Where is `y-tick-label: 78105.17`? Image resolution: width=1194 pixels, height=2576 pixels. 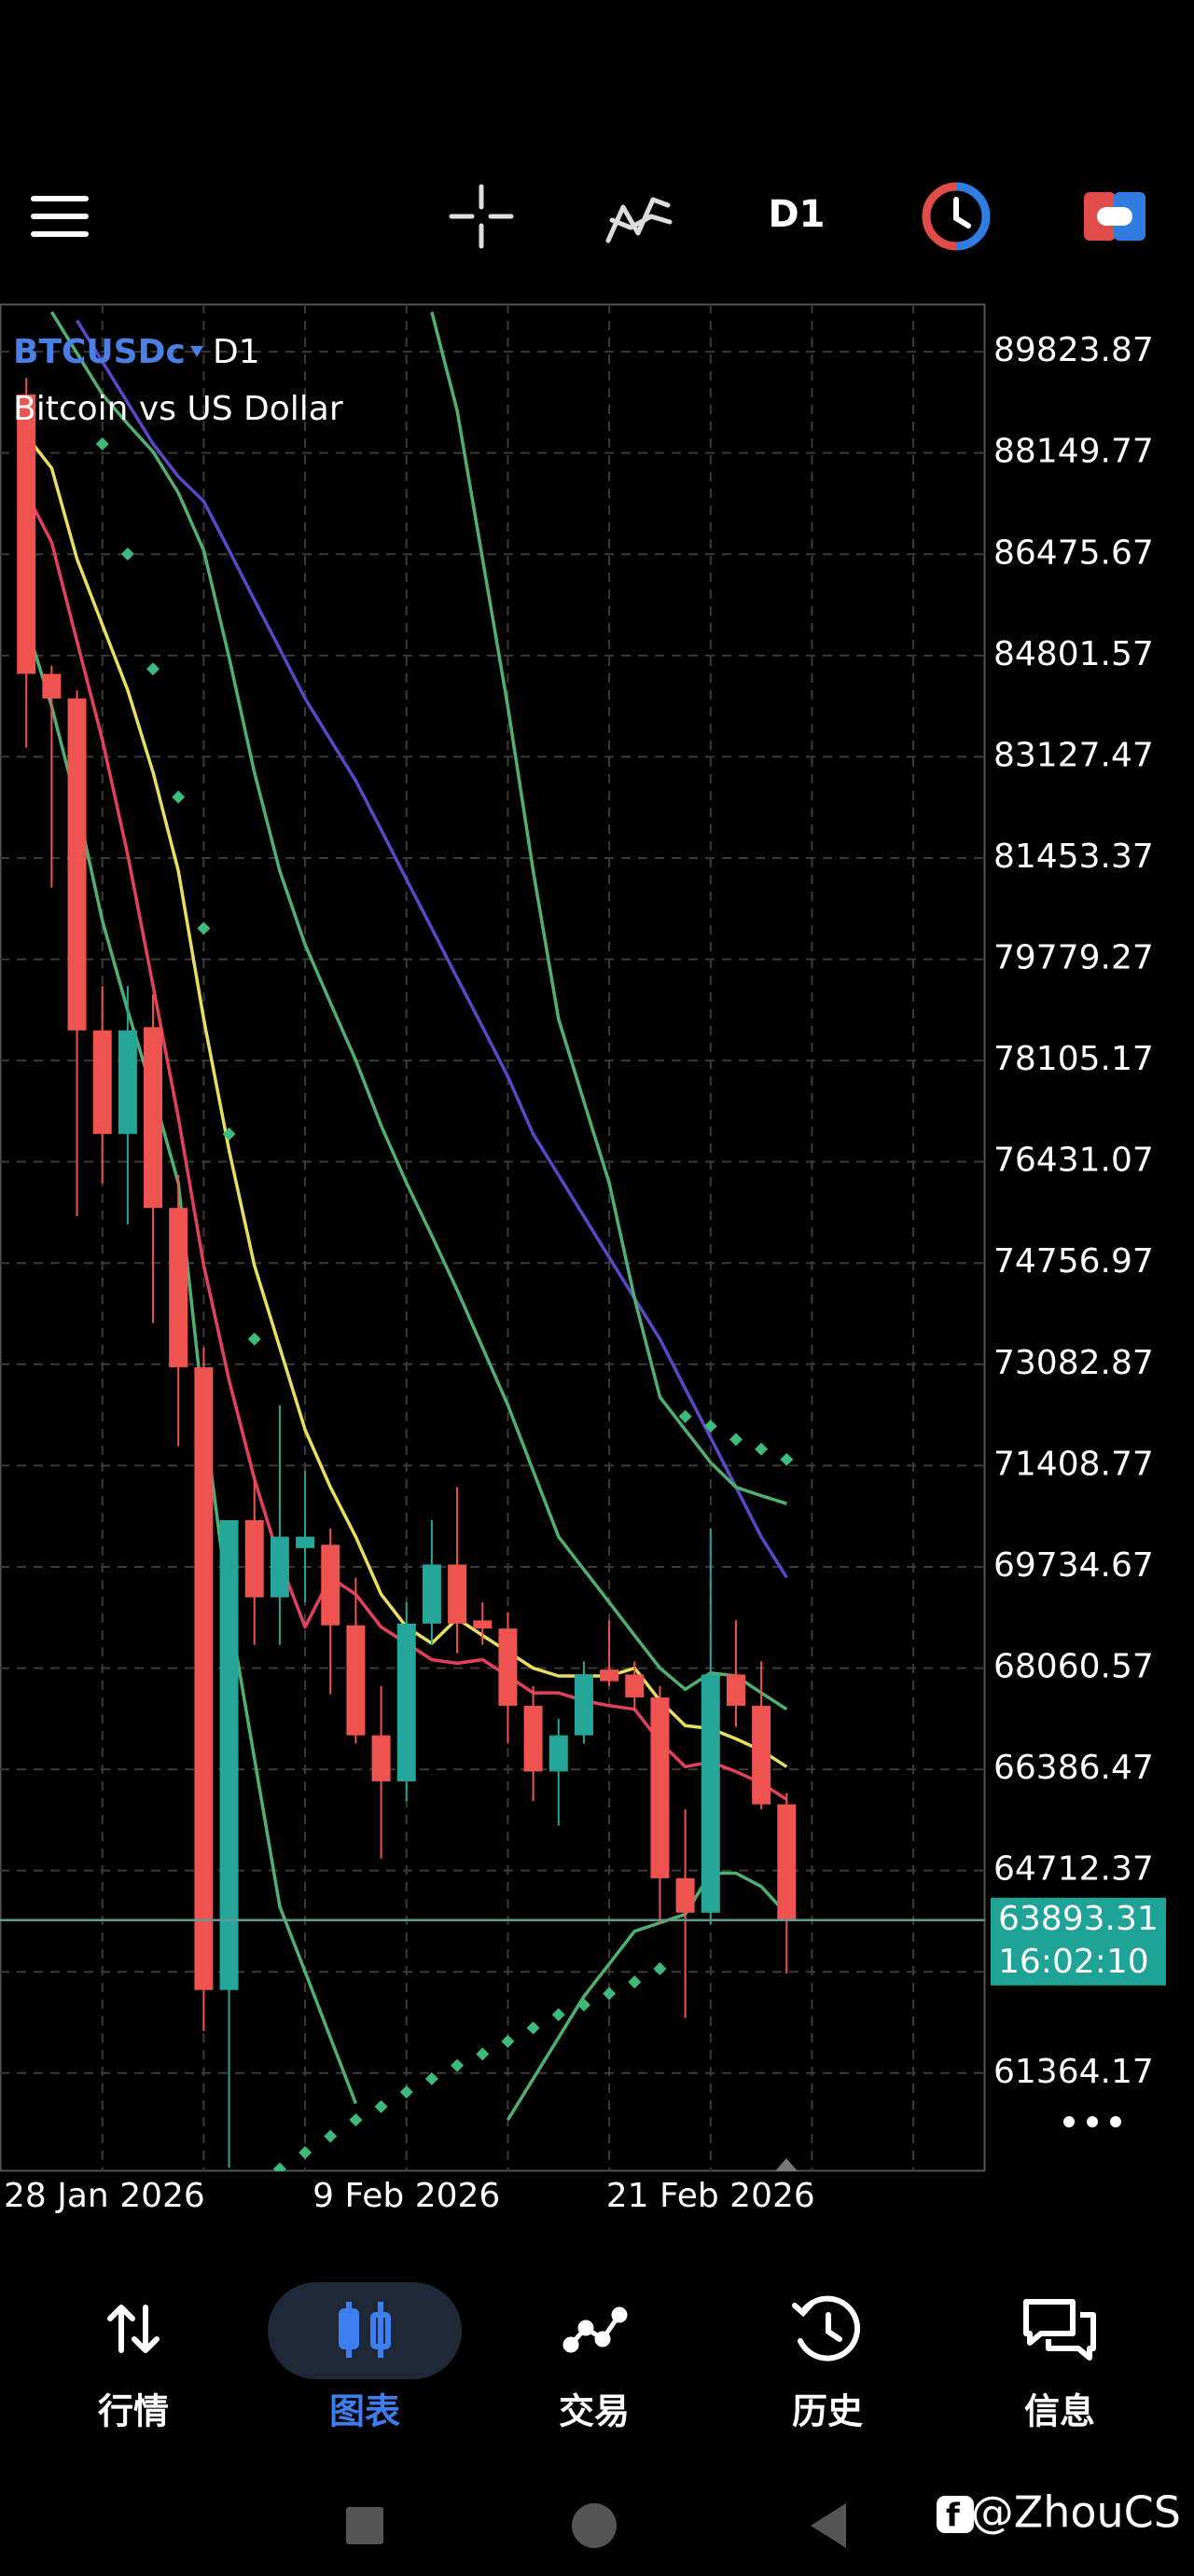
y-tick-label: 78105.17 is located at coordinates (1073, 1059).